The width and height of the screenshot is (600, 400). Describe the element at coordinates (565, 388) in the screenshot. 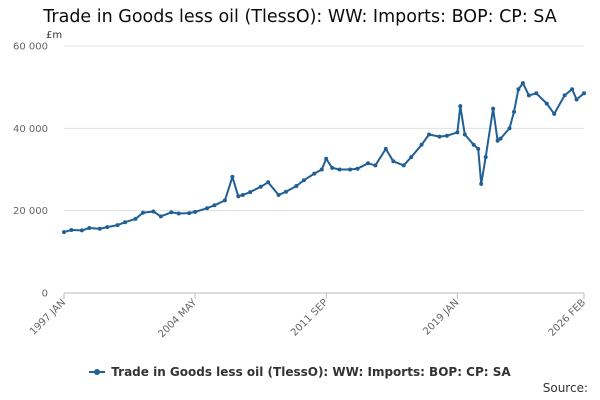

I see `source-label: Source:` at that location.